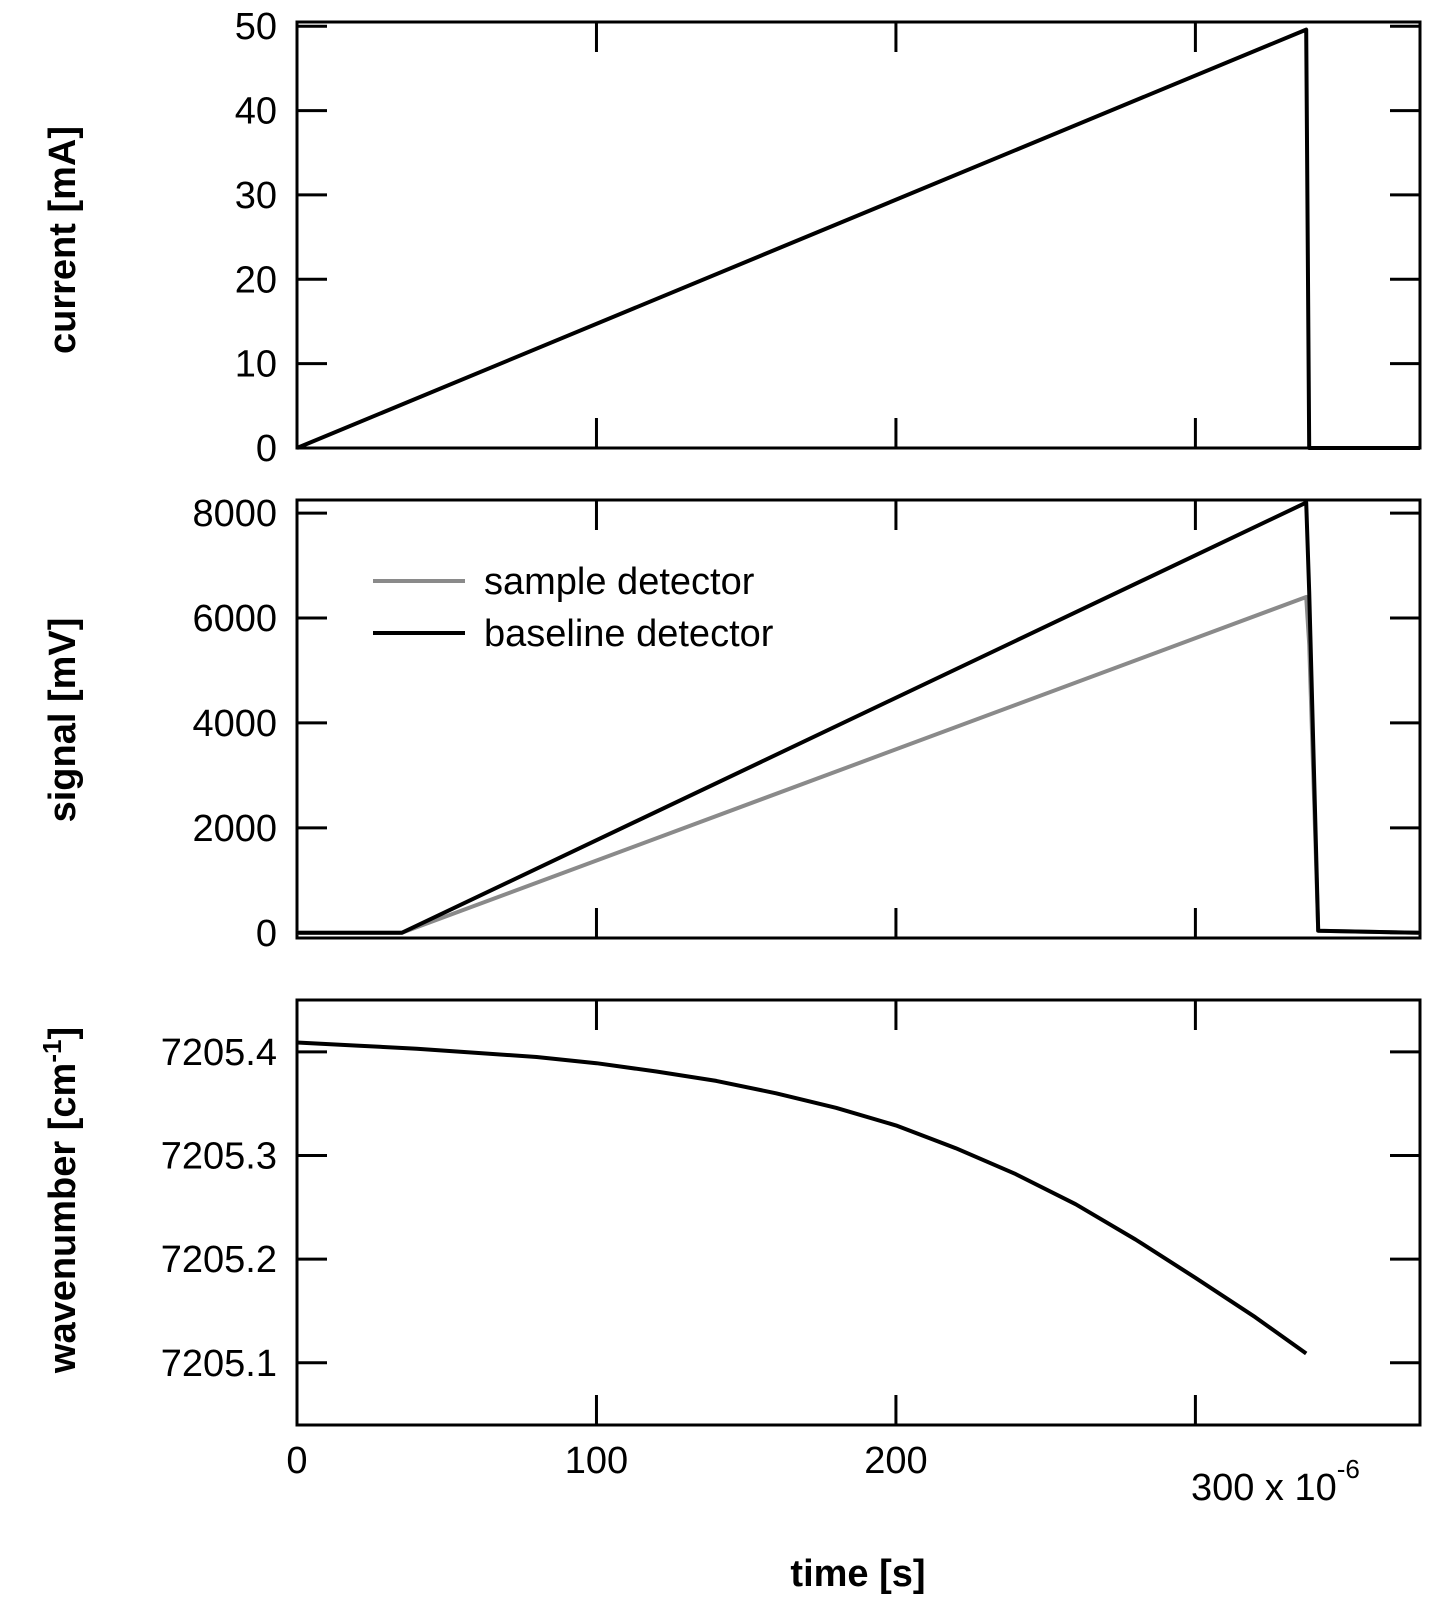  Describe the element at coordinates (219, 1208) in the screenshot. I see `wavenumber-y-tick-labels: 7205.1 7205.2 7205.3 7205.4` at that location.